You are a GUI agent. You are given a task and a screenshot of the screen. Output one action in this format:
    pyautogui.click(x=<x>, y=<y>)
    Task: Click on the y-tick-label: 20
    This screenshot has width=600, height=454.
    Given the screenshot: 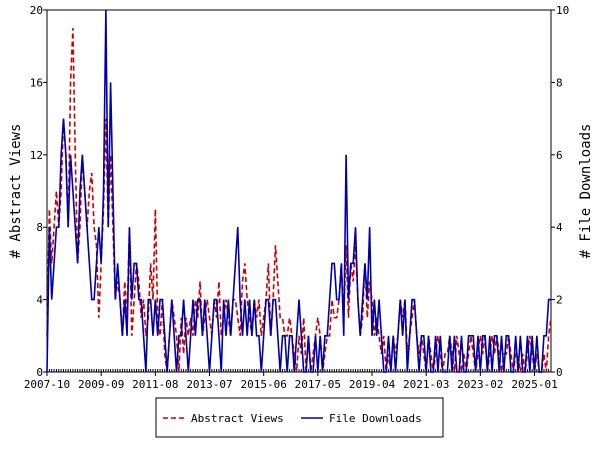 What is the action you would take?
    pyautogui.click(x=36, y=10)
    